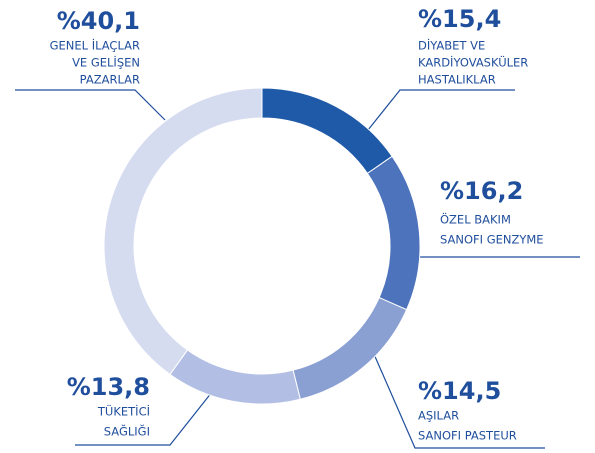 This screenshot has width=595, height=453. What do you see at coordinates (123, 411) in the screenshot?
I see `category-label: TÜKETİCİ` at bounding box center [123, 411].